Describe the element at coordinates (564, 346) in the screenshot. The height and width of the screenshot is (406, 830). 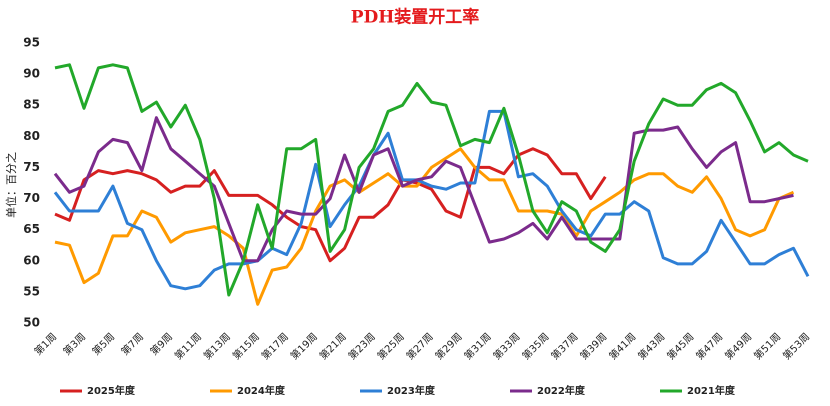
I see `x-tick-label: 第37周` at that location.